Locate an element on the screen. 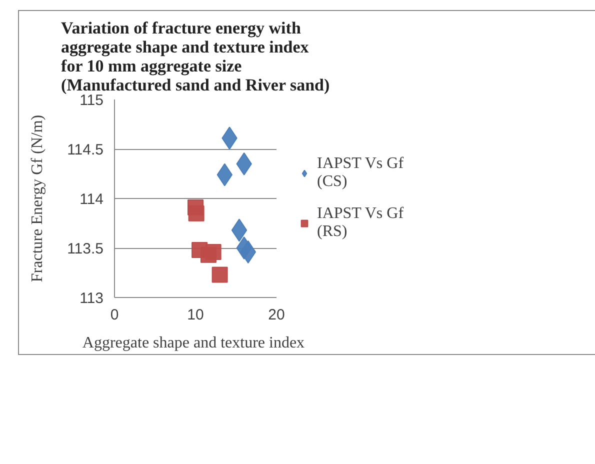 The image size is (595, 464). y-tick-label: 114 is located at coordinates (92, 199).